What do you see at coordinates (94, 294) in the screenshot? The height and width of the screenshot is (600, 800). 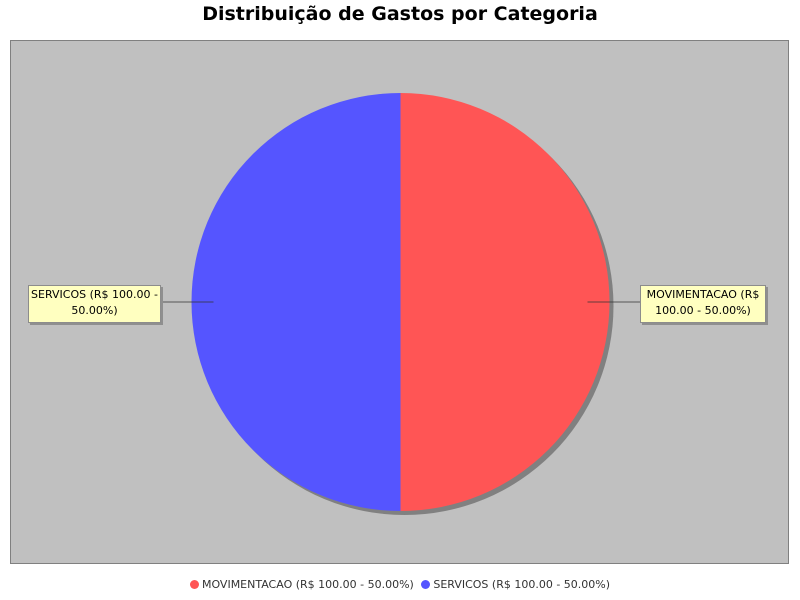 I see `slice-label-line: SERVICOS (R$ 100.00 -` at bounding box center [94, 294].